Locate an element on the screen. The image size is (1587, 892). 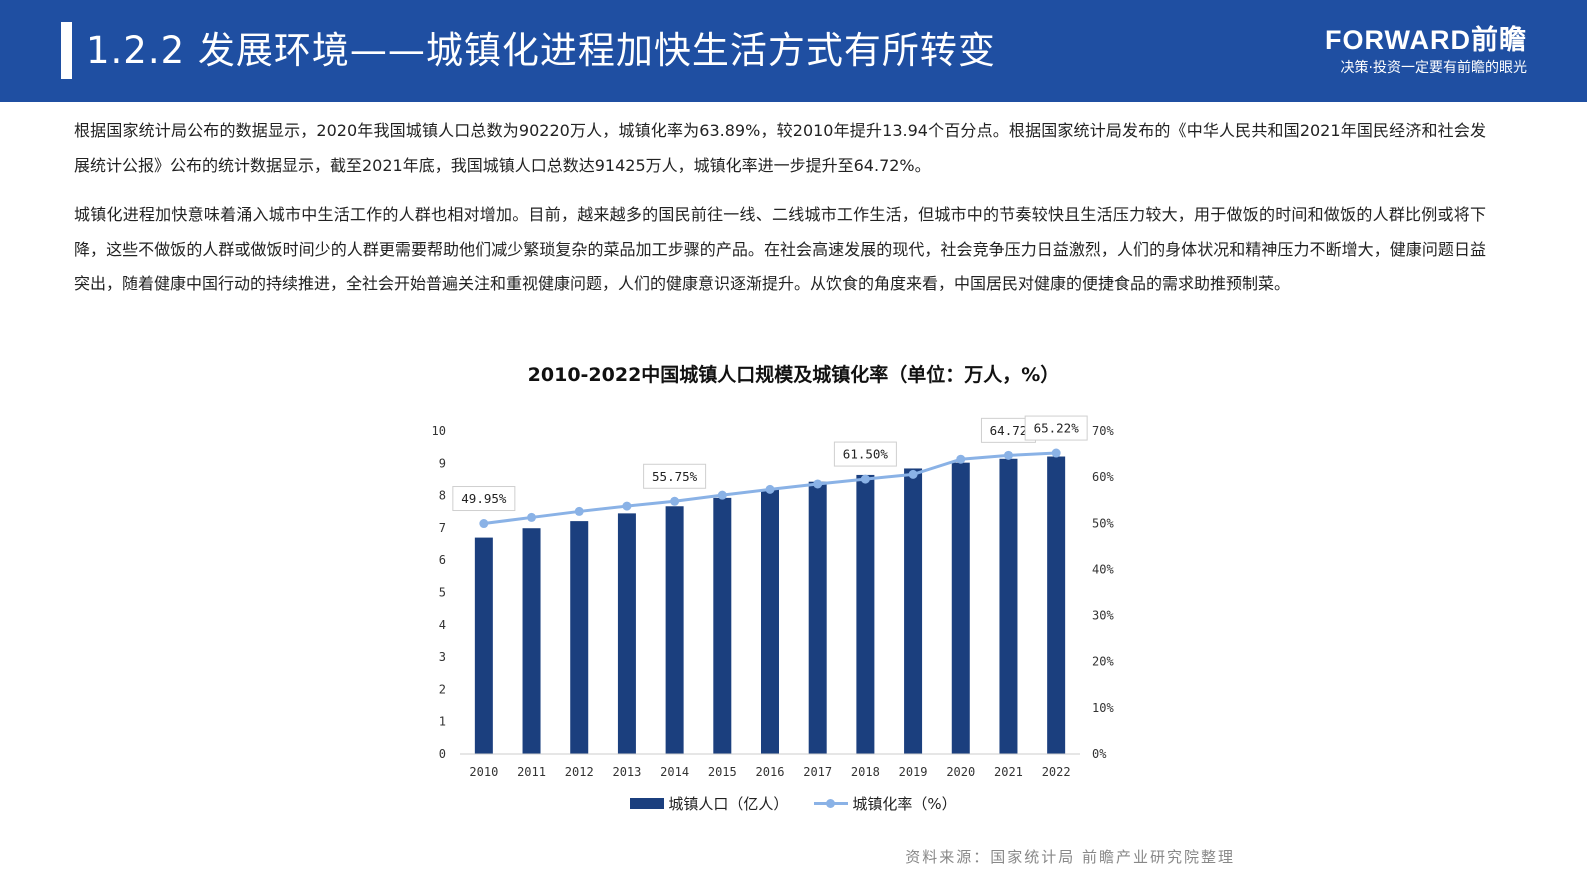
header-accent-bar is located at coordinates (66, 50).